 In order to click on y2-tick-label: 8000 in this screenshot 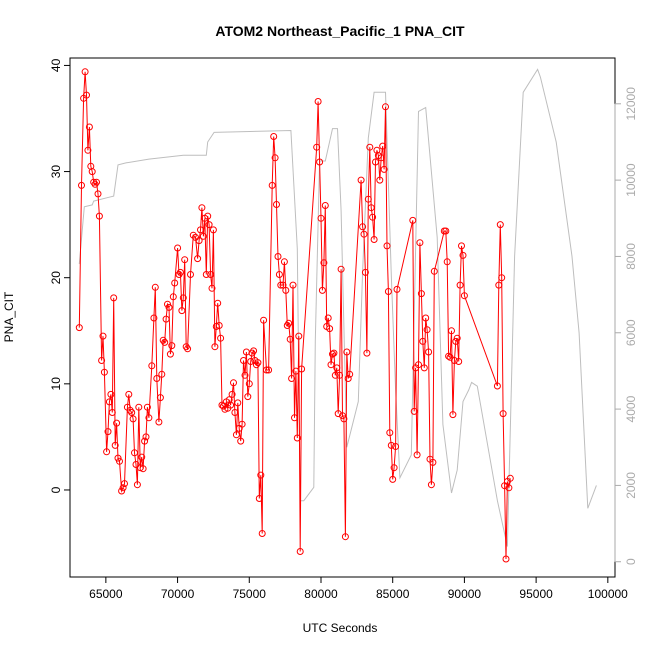, I will do `click(631, 256)`.